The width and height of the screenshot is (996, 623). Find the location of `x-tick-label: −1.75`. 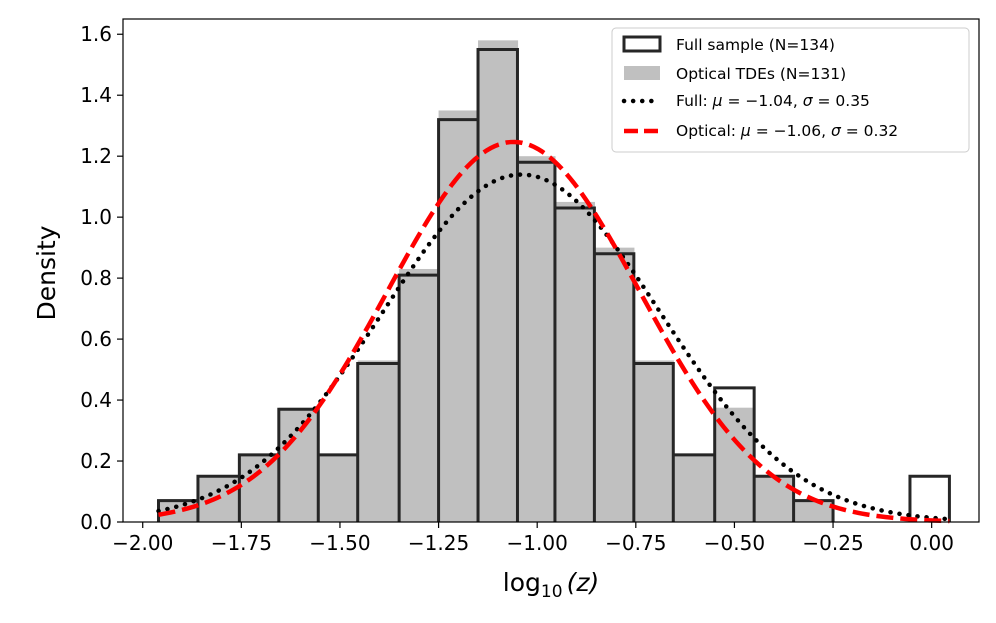

x-tick-label: −1.75 is located at coordinates (241, 543).